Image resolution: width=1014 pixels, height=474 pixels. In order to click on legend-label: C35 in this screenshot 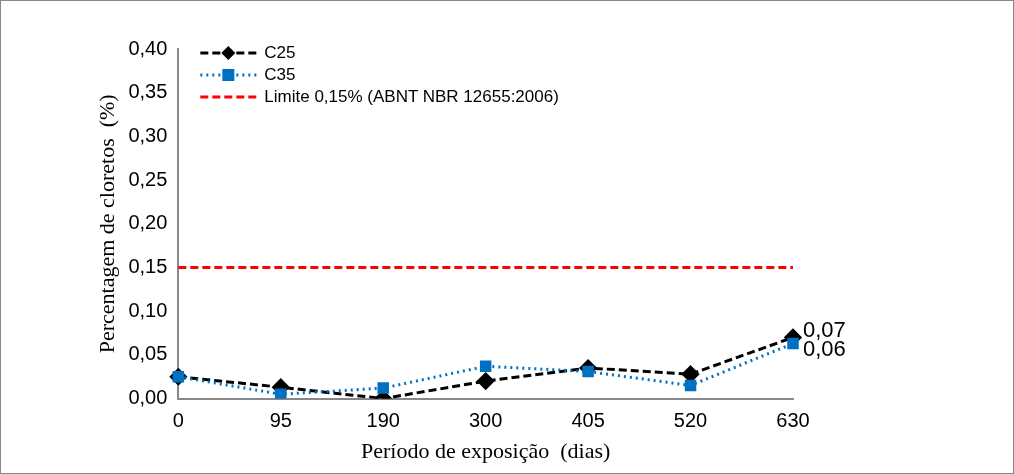, I will do `click(280, 74)`.